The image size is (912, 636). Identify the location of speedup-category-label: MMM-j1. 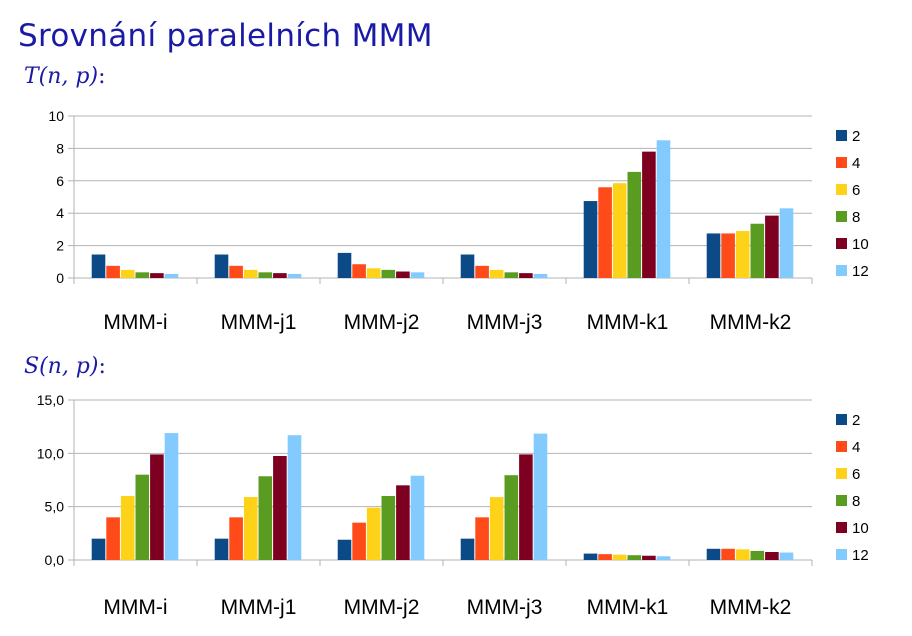
(259, 607).